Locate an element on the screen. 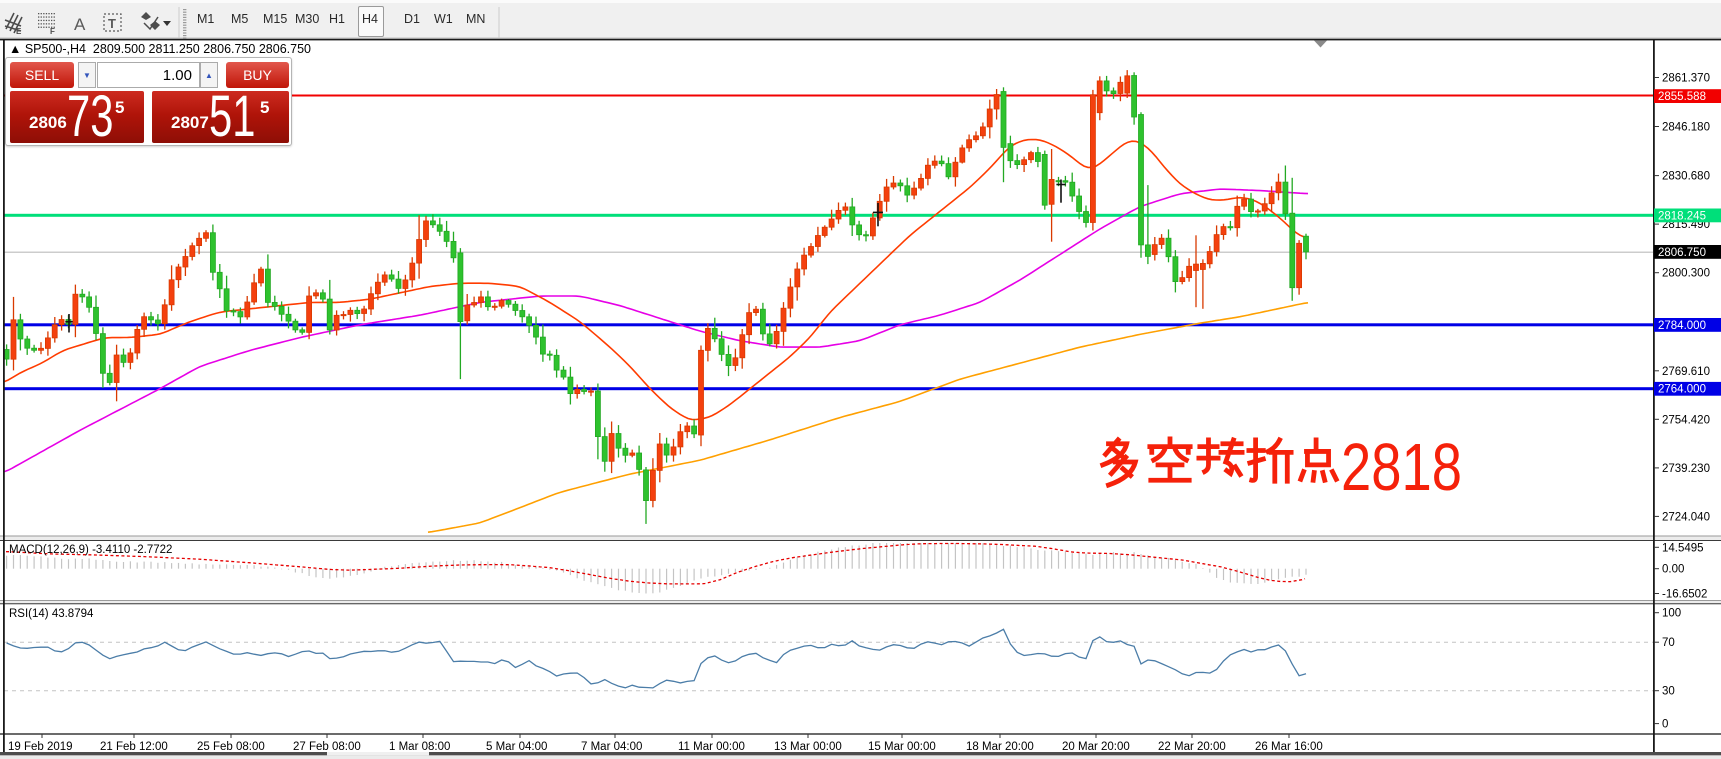  svg-text: 14.5495 is located at coordinates (1683, 548).